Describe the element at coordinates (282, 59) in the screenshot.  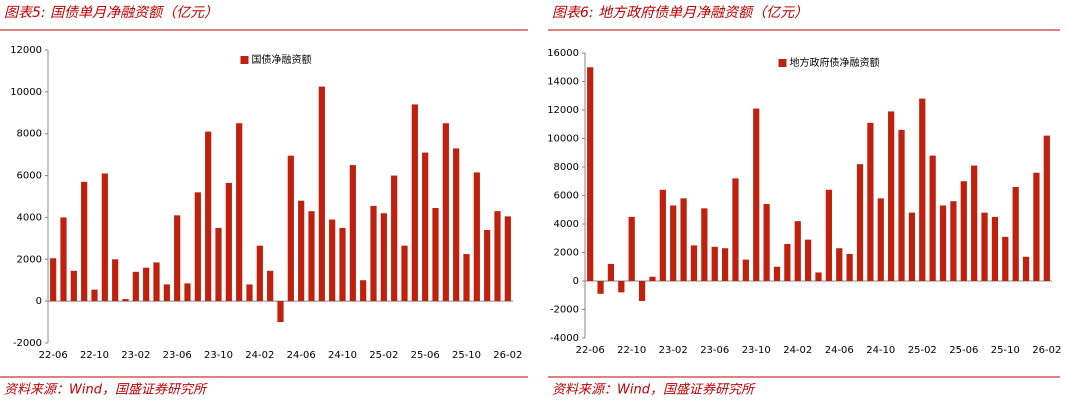
I see `legend-label: 国债净融资额` at that location.